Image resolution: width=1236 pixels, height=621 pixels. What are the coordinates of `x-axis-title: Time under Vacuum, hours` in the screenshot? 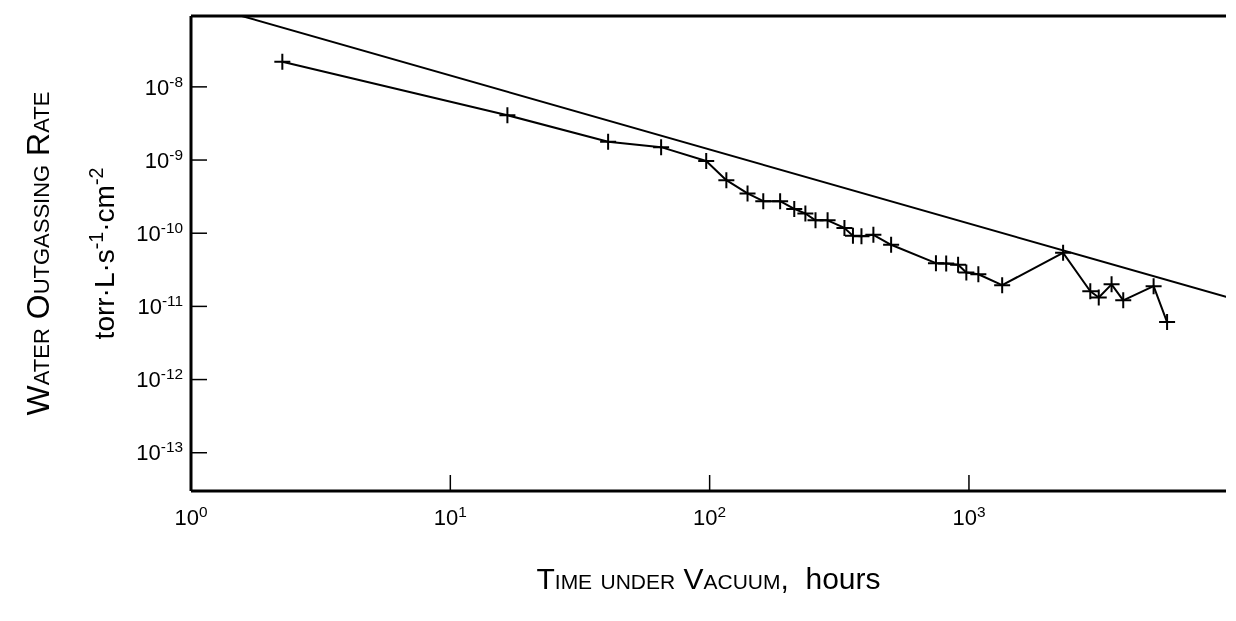 It's located at (708, 578).